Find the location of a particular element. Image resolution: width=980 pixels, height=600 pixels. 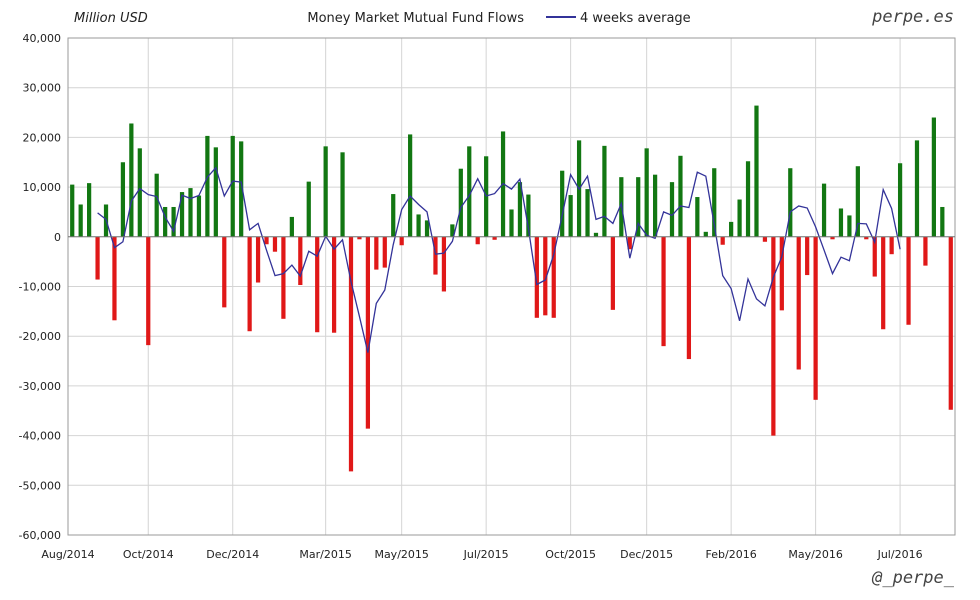

y-tick-label: -50,000 is located at coordinates (40, 485).